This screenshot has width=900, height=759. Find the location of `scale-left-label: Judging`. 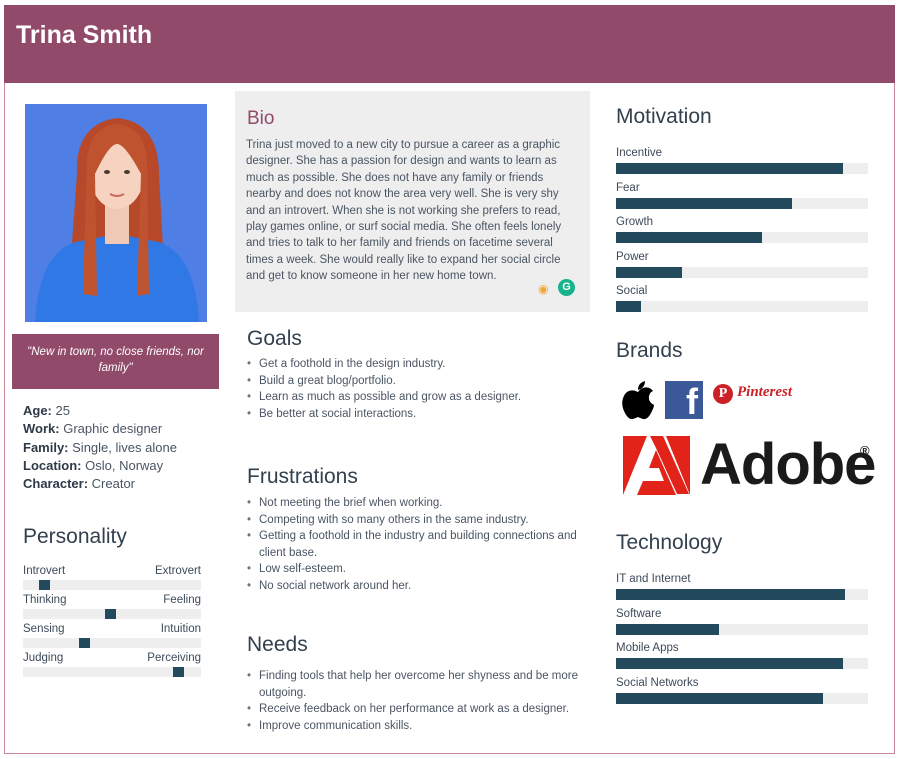

scale-left-label: Judging is located at coordinates (43, 658).